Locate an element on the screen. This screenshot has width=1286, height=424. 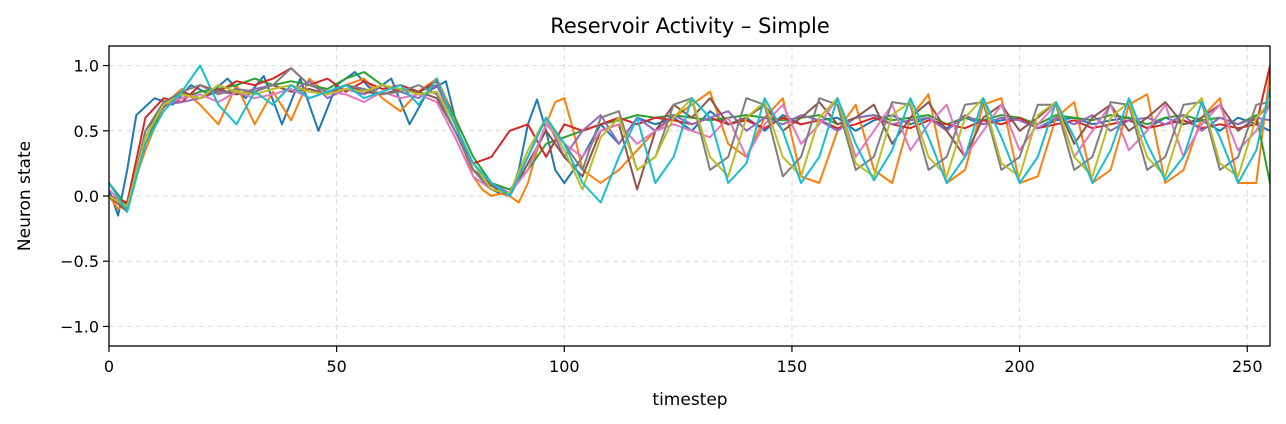
y-tick-label: 0.0 is located at coordinates (86, 196).